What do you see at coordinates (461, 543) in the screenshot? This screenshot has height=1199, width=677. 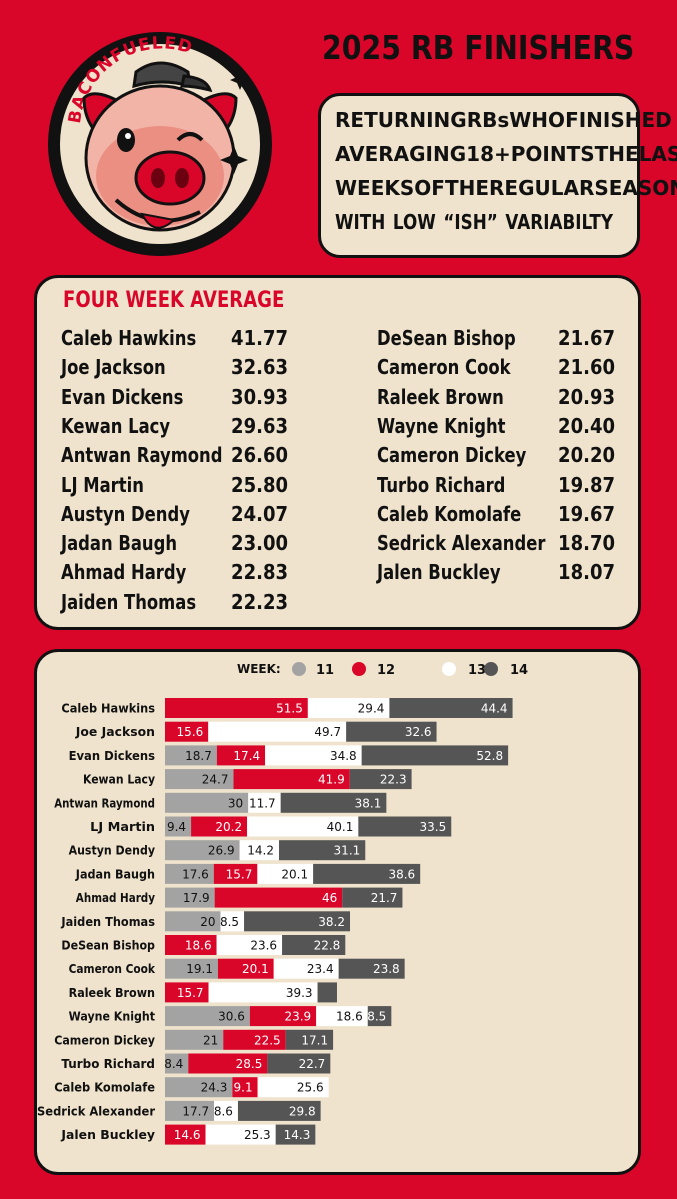 I see `player-name: Sedrick Alexander` at bounding box center [461, 543].